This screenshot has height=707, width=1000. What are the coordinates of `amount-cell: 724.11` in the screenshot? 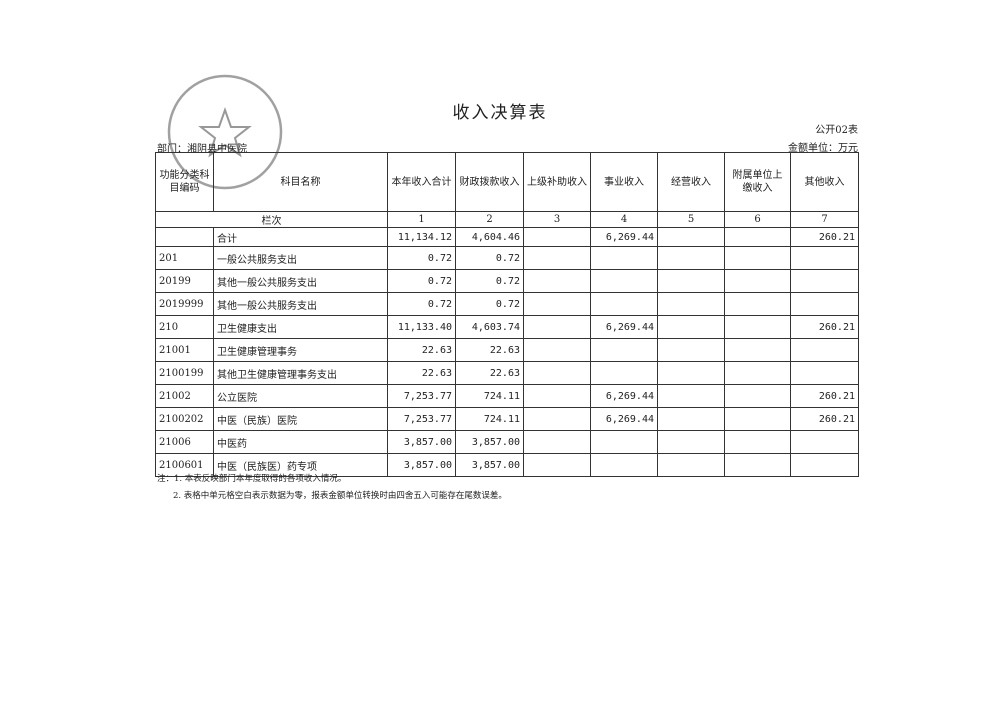 It's located at (489, 396).